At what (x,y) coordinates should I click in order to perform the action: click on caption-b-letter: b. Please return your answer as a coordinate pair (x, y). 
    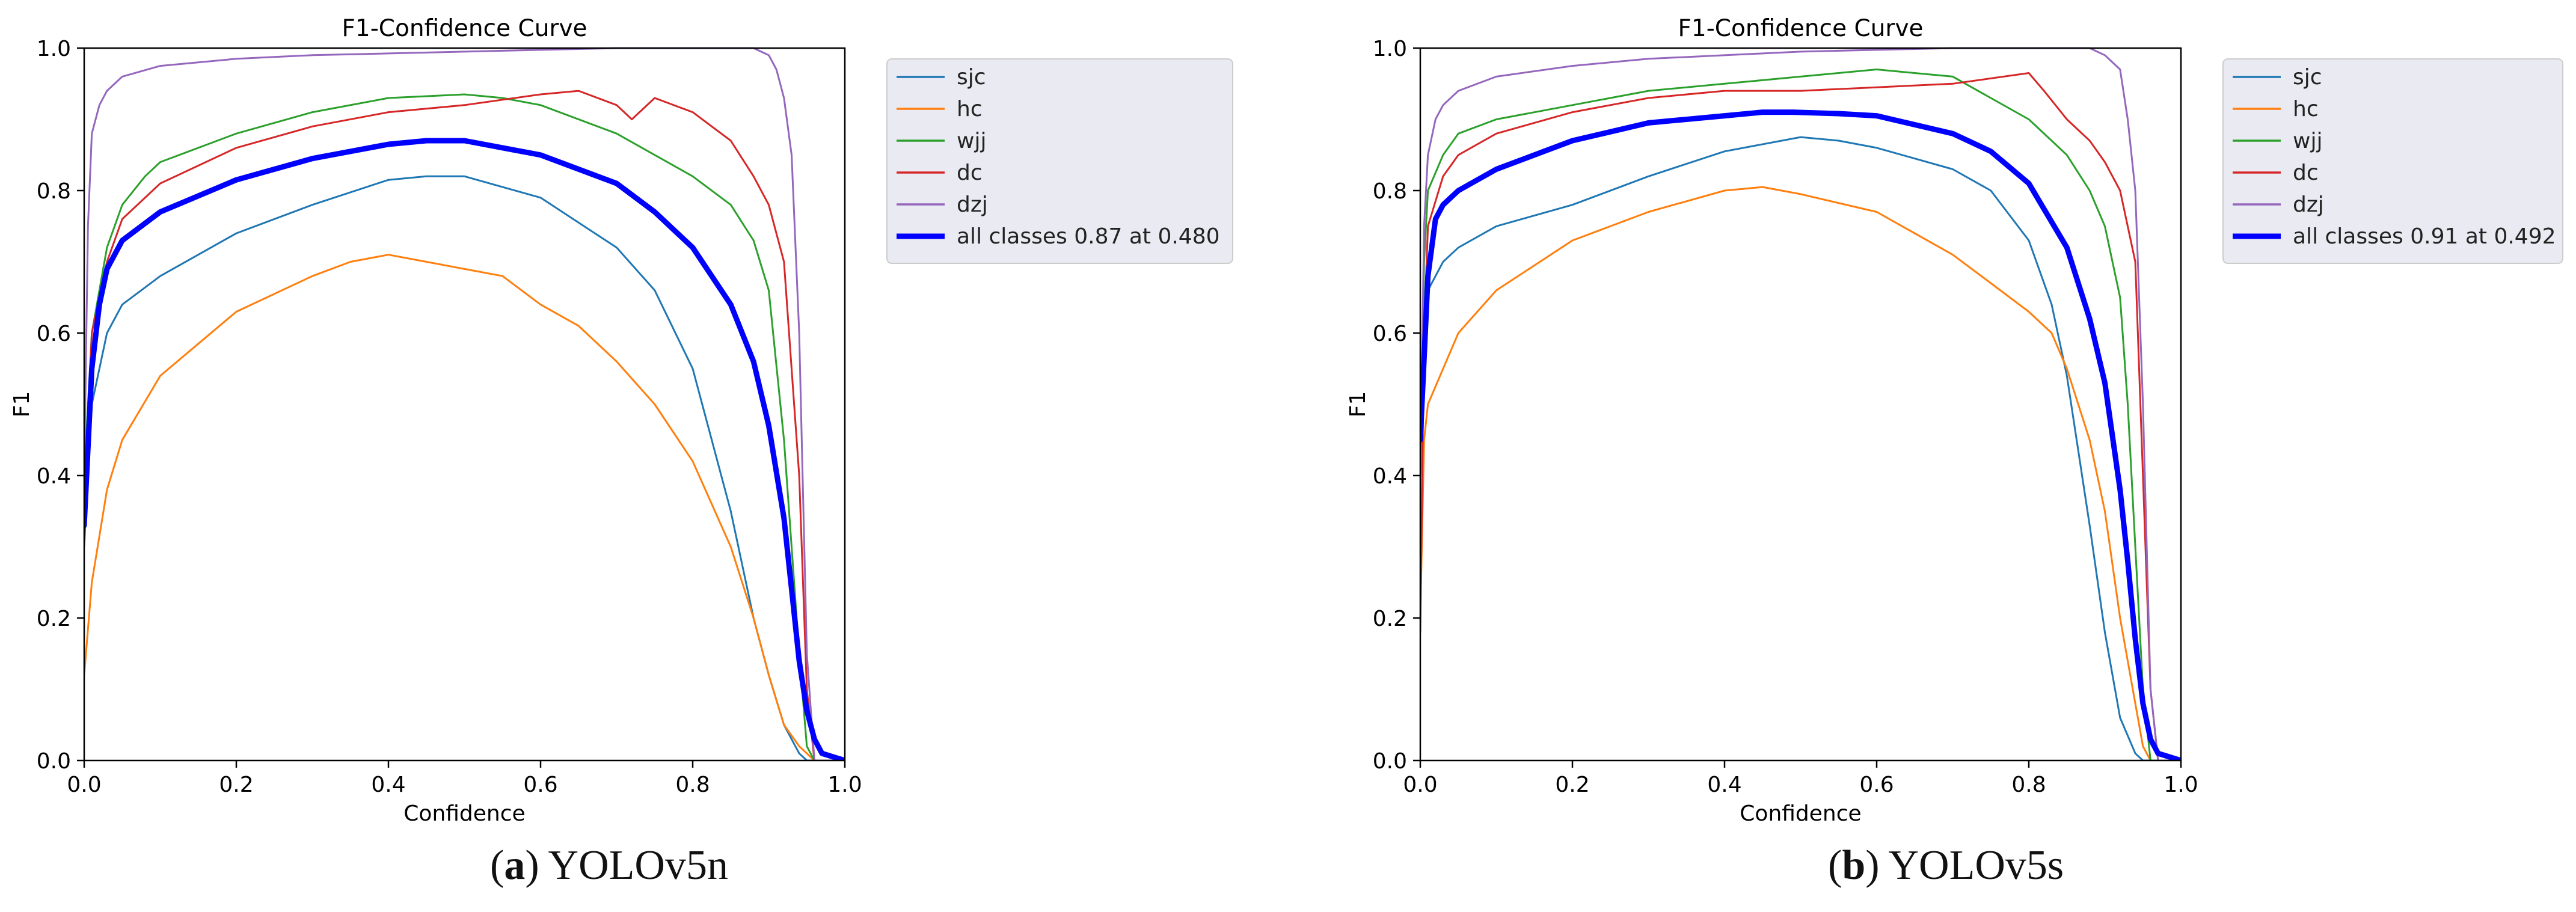
    Looking at the image, I should click on (1854, 865).